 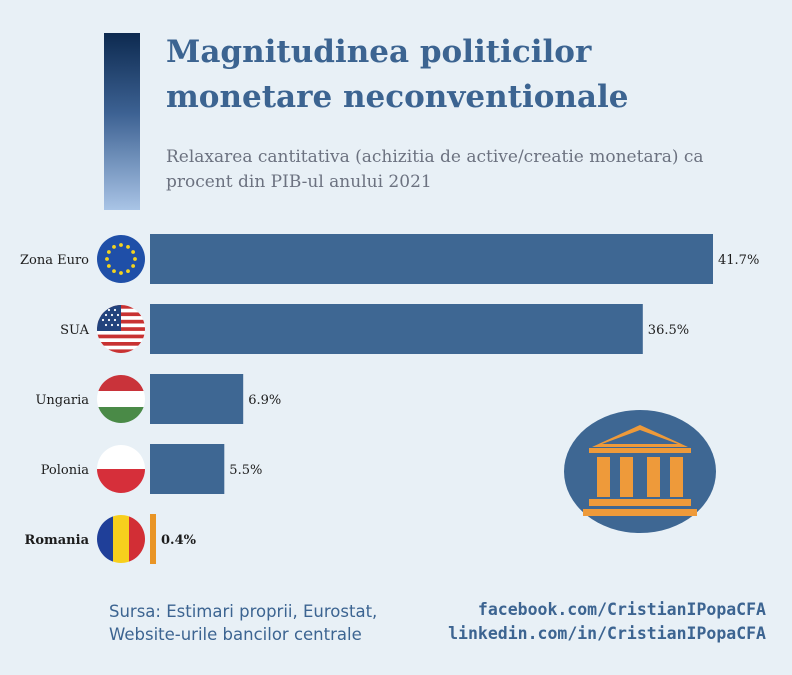 What do you see at coordinates (235, 634) in the screenshot?
I see `source-line-2: Website-urile bancilor centrale` at bounding box center [235, 634].